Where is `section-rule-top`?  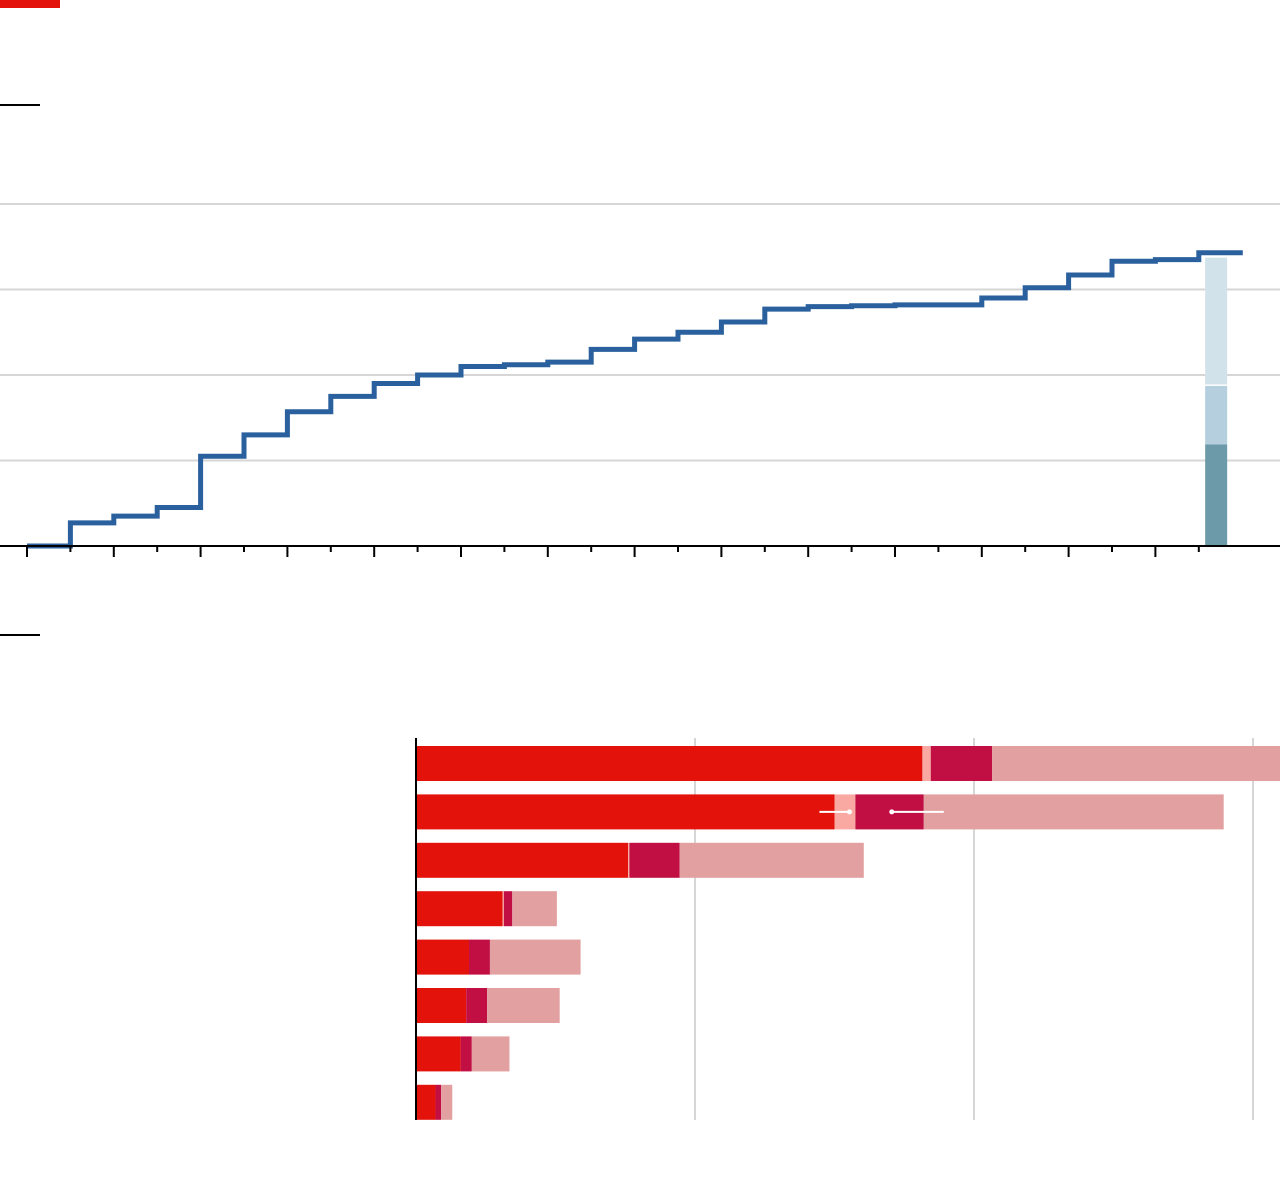 section-rule-top is located at coordinates (20, 105).